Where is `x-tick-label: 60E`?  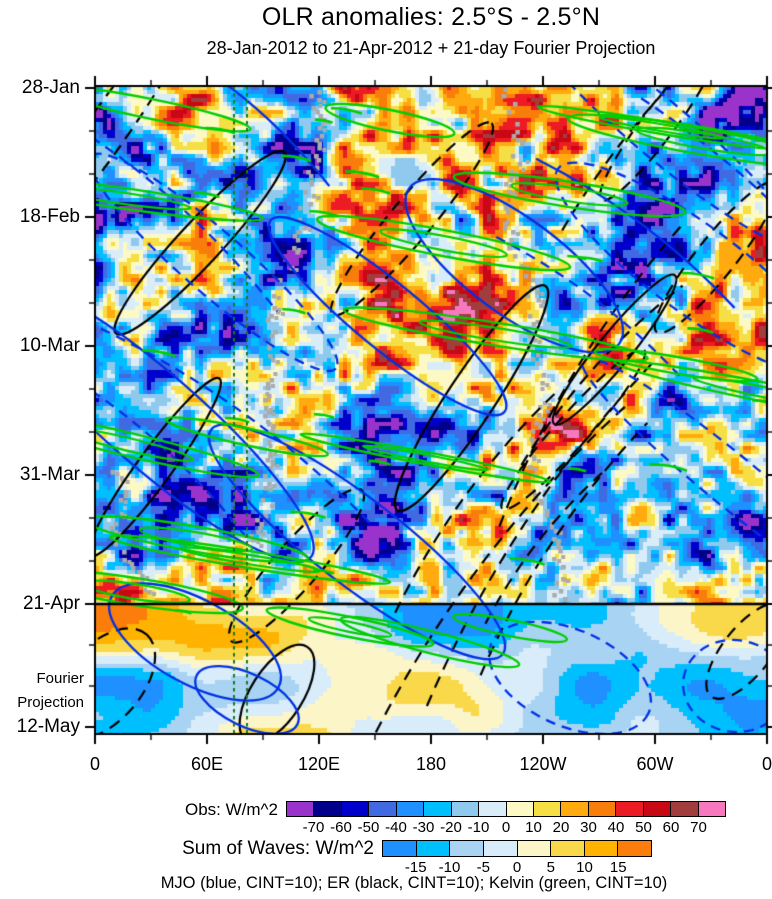
x-tick-label: 60E is located at coordinates (207, 764).